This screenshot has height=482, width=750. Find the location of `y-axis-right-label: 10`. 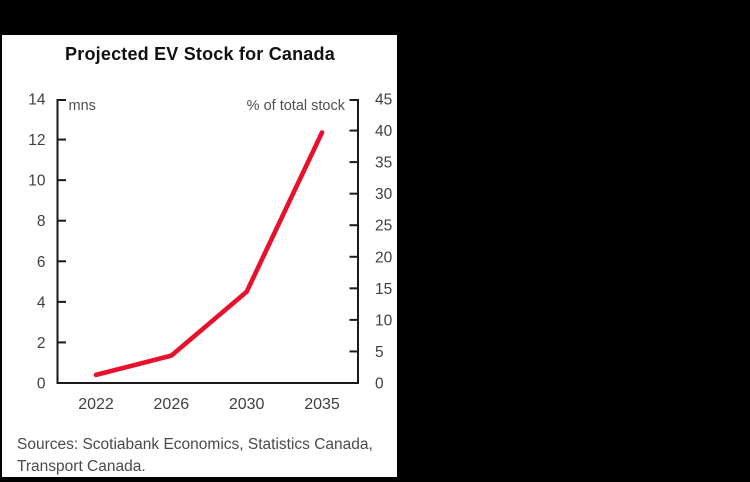

y-axis-right-label: 10 is located at coordinates (384, 320).